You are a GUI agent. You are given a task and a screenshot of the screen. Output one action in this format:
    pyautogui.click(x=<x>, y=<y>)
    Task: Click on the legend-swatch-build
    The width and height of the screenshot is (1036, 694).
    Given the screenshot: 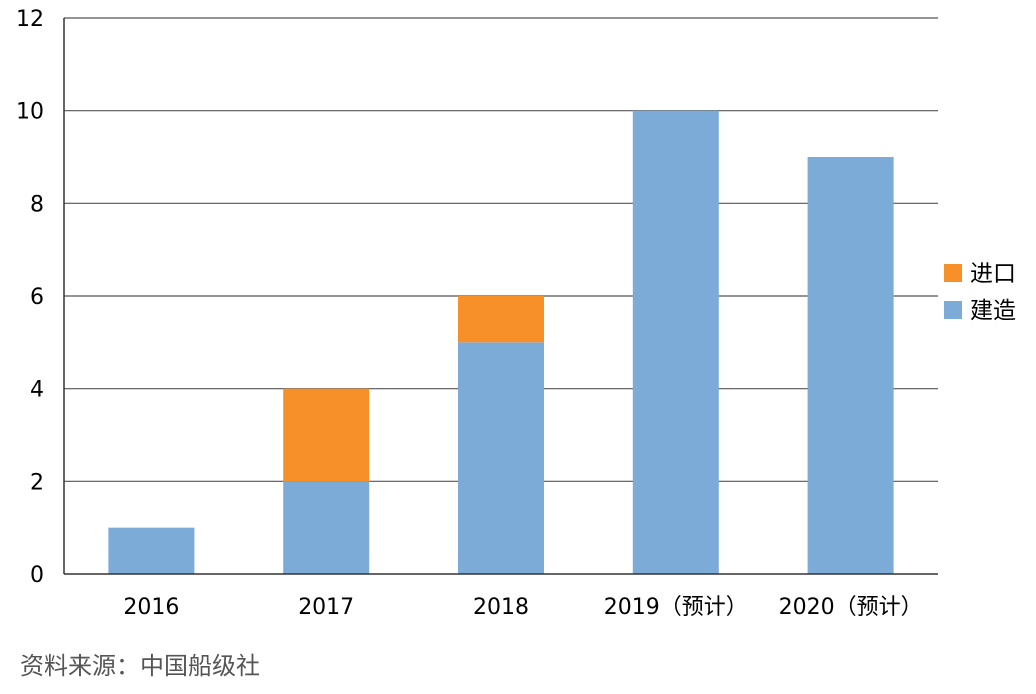 What is the action you would take?
    pyautogui.click(x=953, y=310)
    